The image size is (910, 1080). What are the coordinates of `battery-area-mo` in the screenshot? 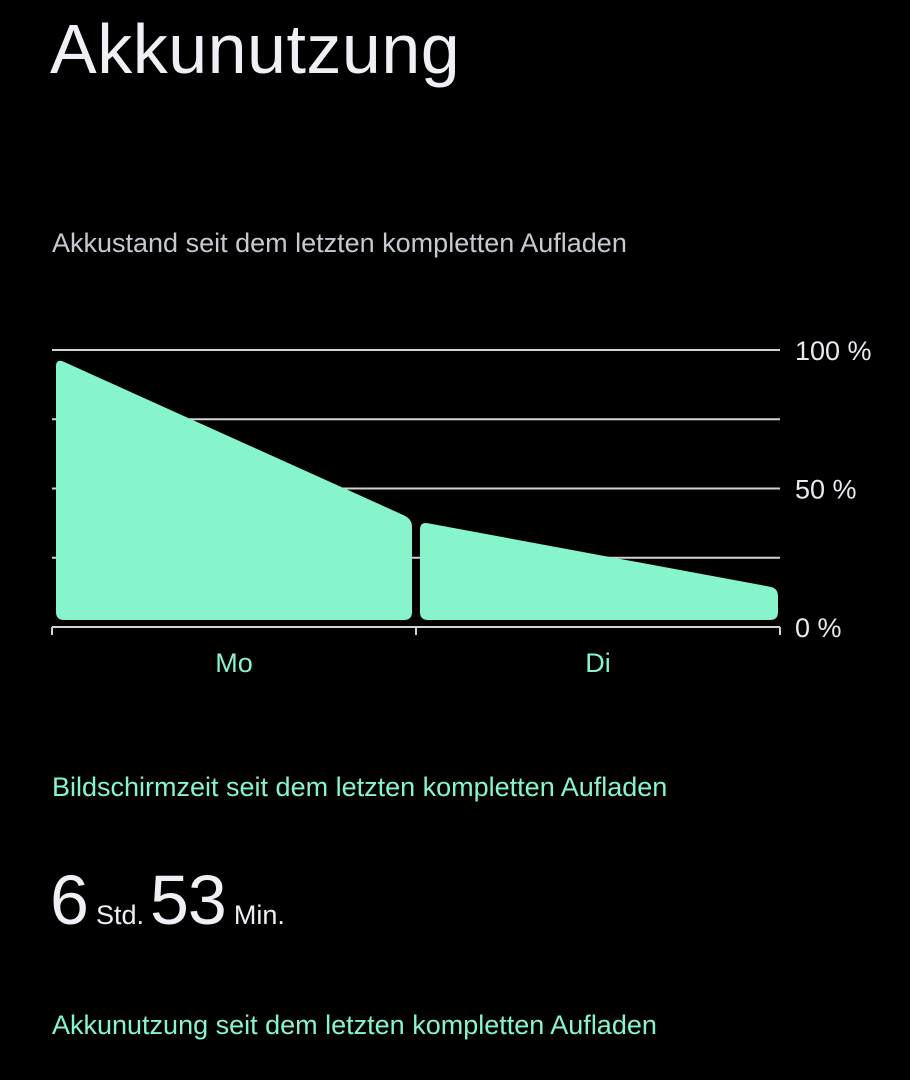 It's located at (234, 490).